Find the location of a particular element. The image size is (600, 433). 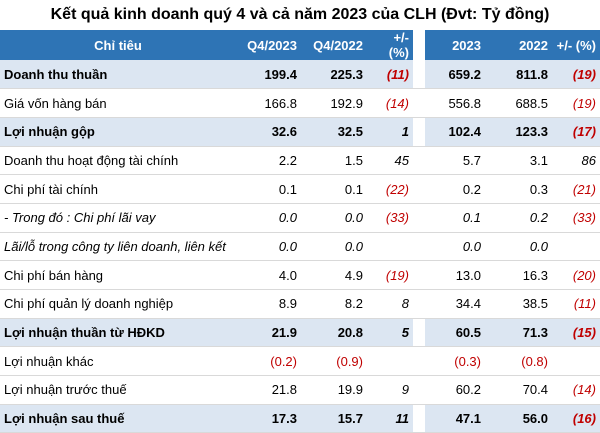

row-label: Lợi nhuận sau thuế is located at coordinates (64, 419).